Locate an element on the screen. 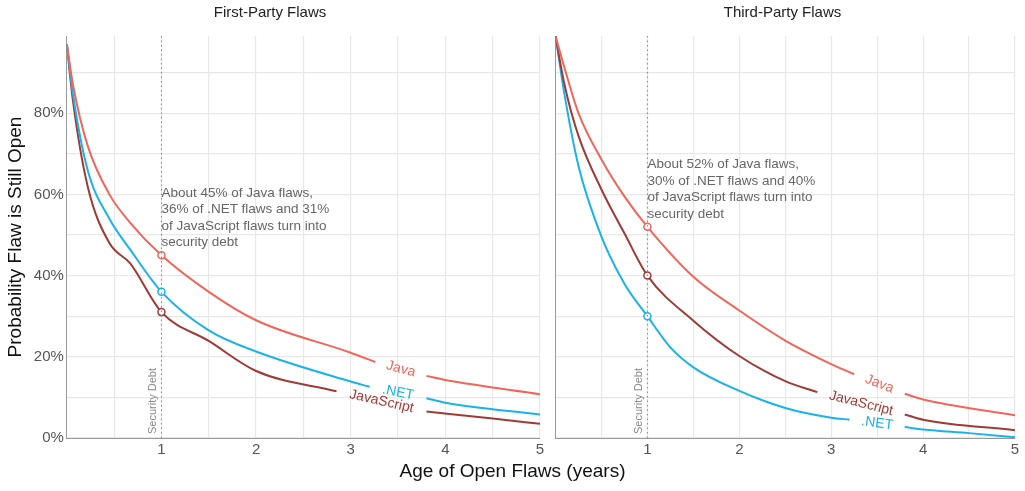 This screenshot has width=1025, height=491. text: Java is located at coordinates (401, 368).